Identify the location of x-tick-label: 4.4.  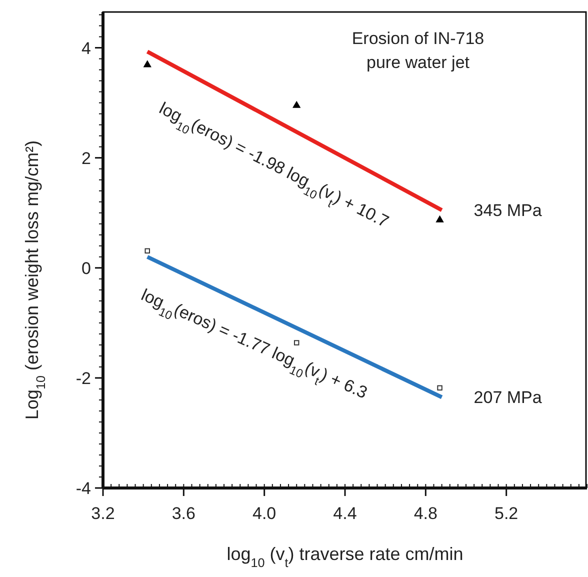
(345, 513).